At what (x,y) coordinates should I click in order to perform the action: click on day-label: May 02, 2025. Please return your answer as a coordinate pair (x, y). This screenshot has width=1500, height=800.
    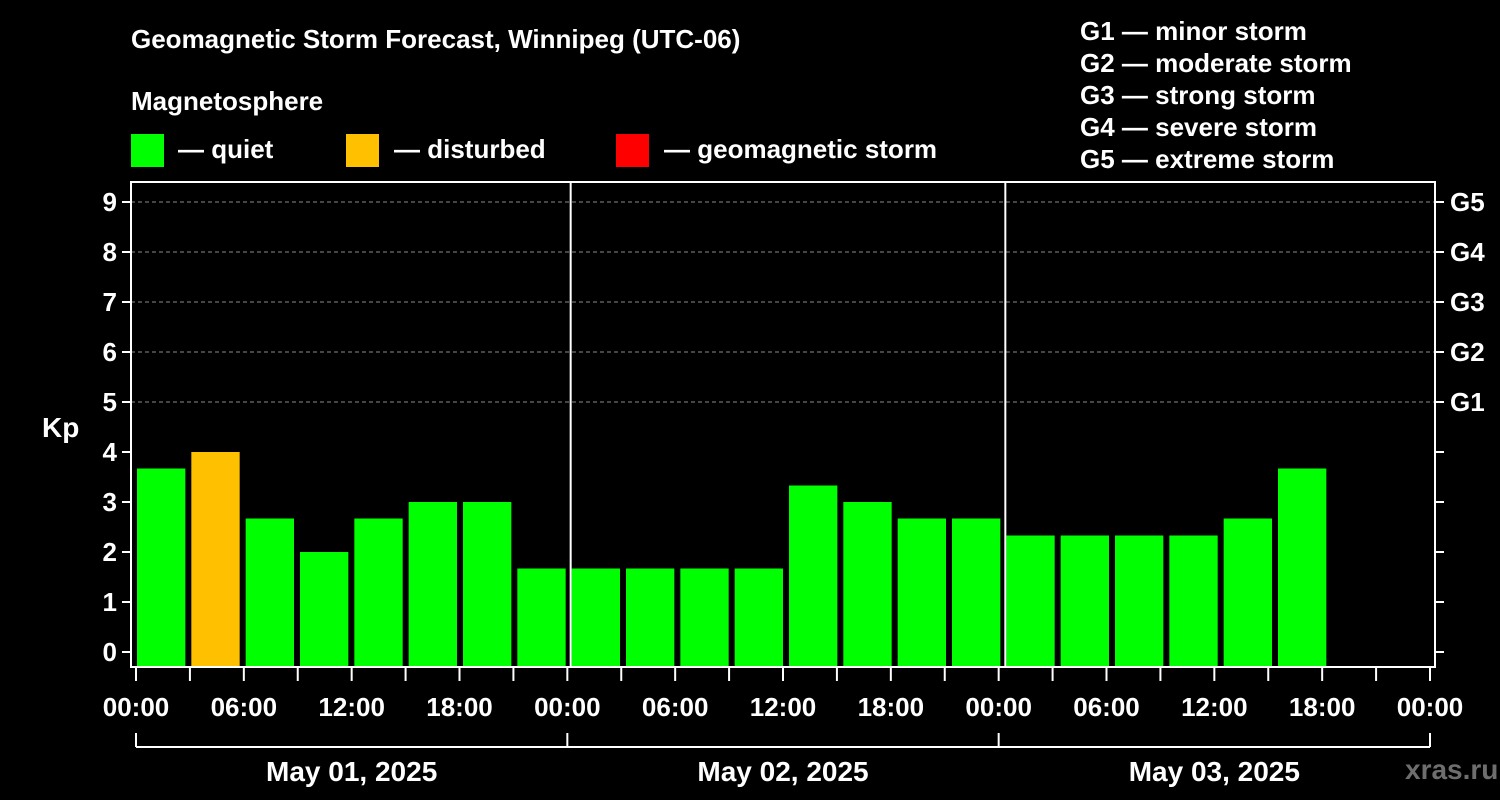
    Looking at the image, I should click on (782, 771).